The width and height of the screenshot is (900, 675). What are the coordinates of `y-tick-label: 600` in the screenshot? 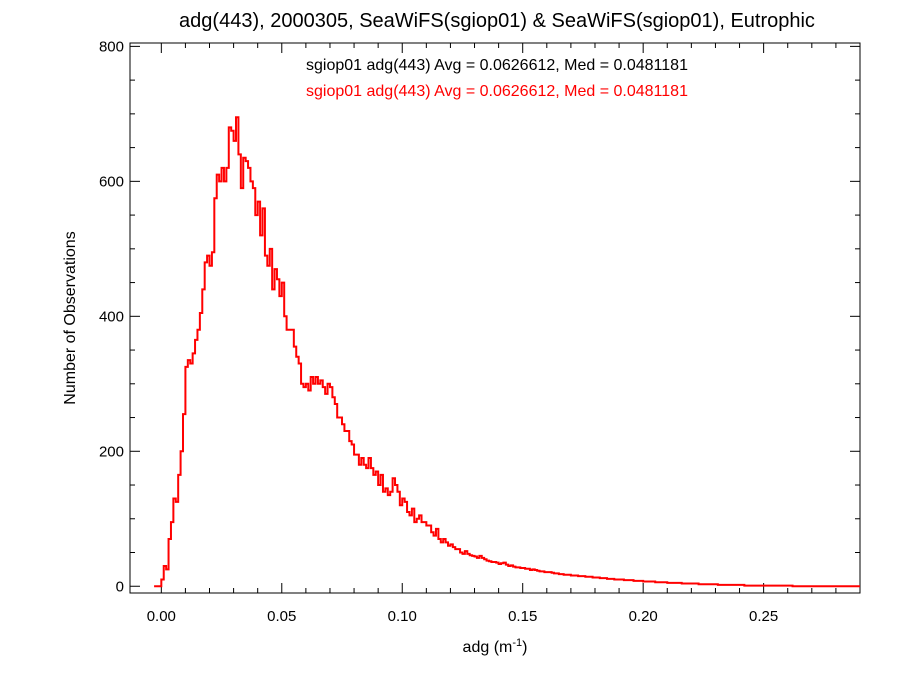 It's located at (111, 181).